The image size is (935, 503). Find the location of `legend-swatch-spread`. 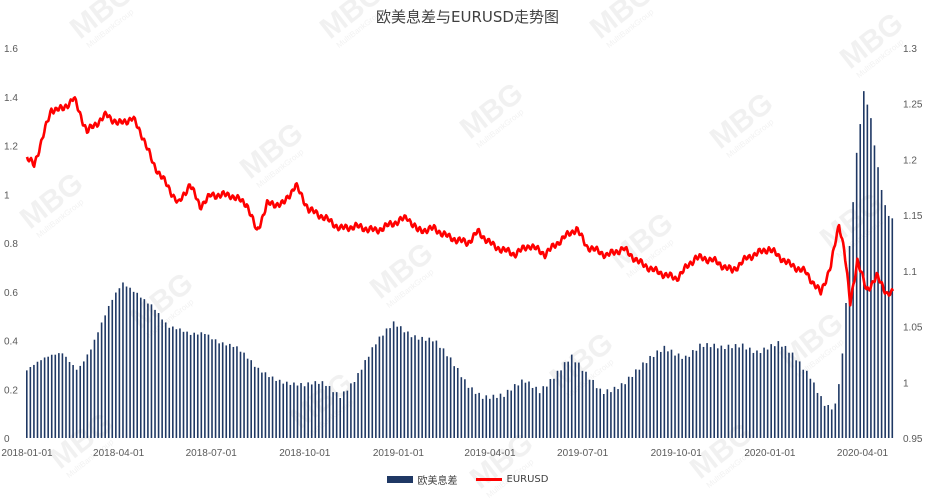

legend-swatch-spread is located at coordinates (399, 479).